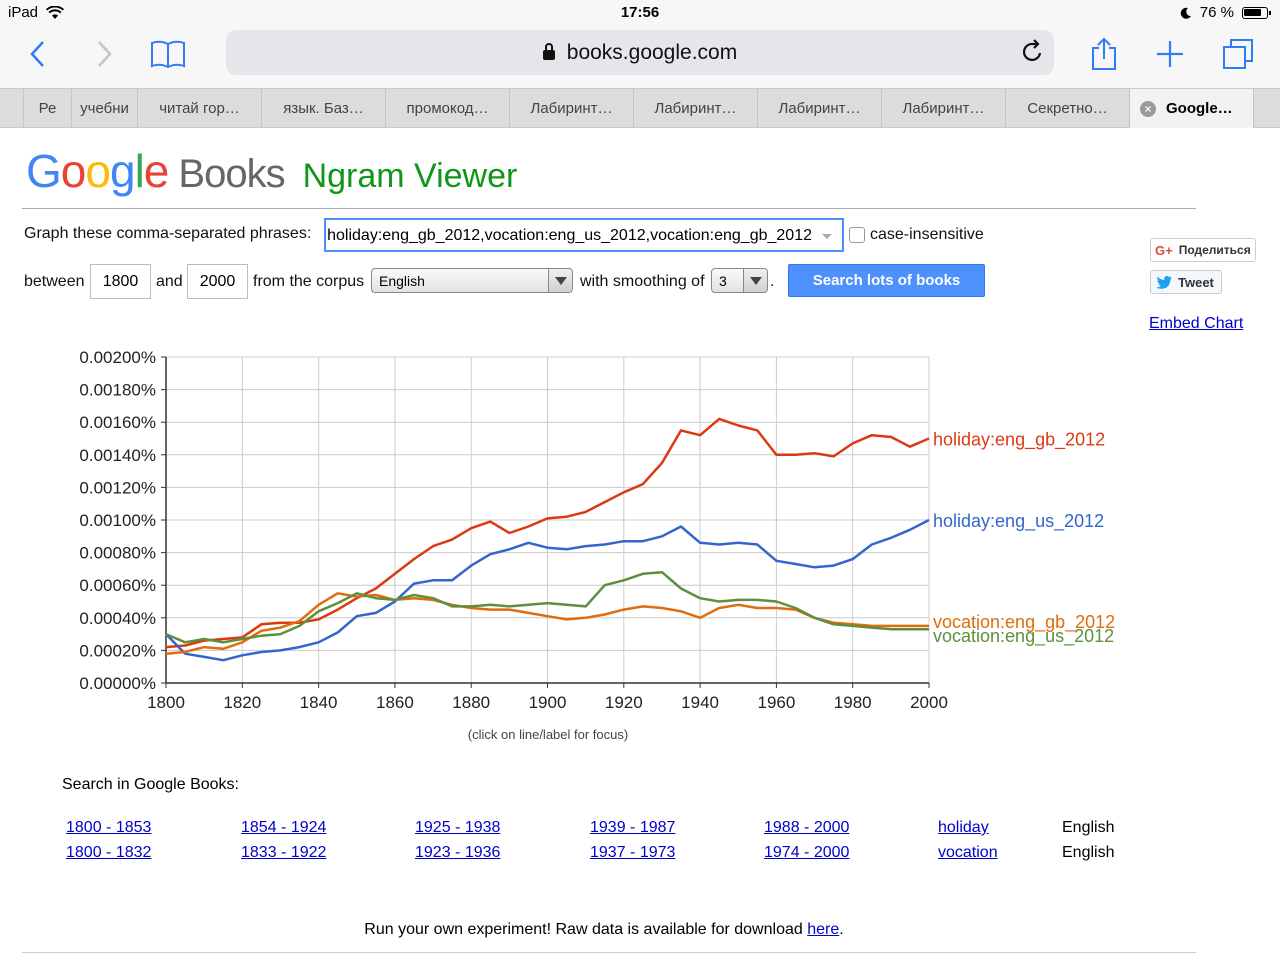 The width and height of the screenshot is (1280, 960). What do you see at coordinates (395, 702) in the screenshot?
I see `x-tick-label: 1860` at bounding box center [395, 702].